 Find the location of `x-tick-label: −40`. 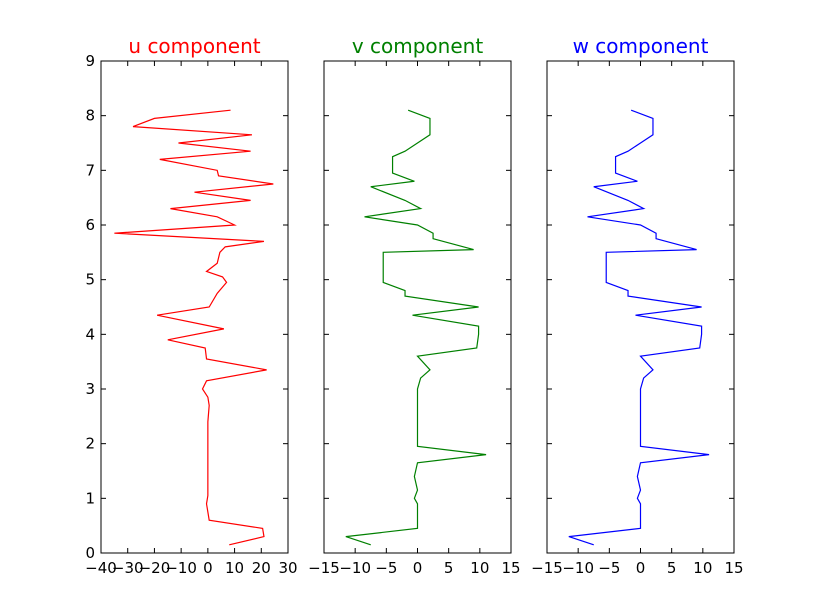

x-tick-label: −40 is located at coordinates (101, 568).